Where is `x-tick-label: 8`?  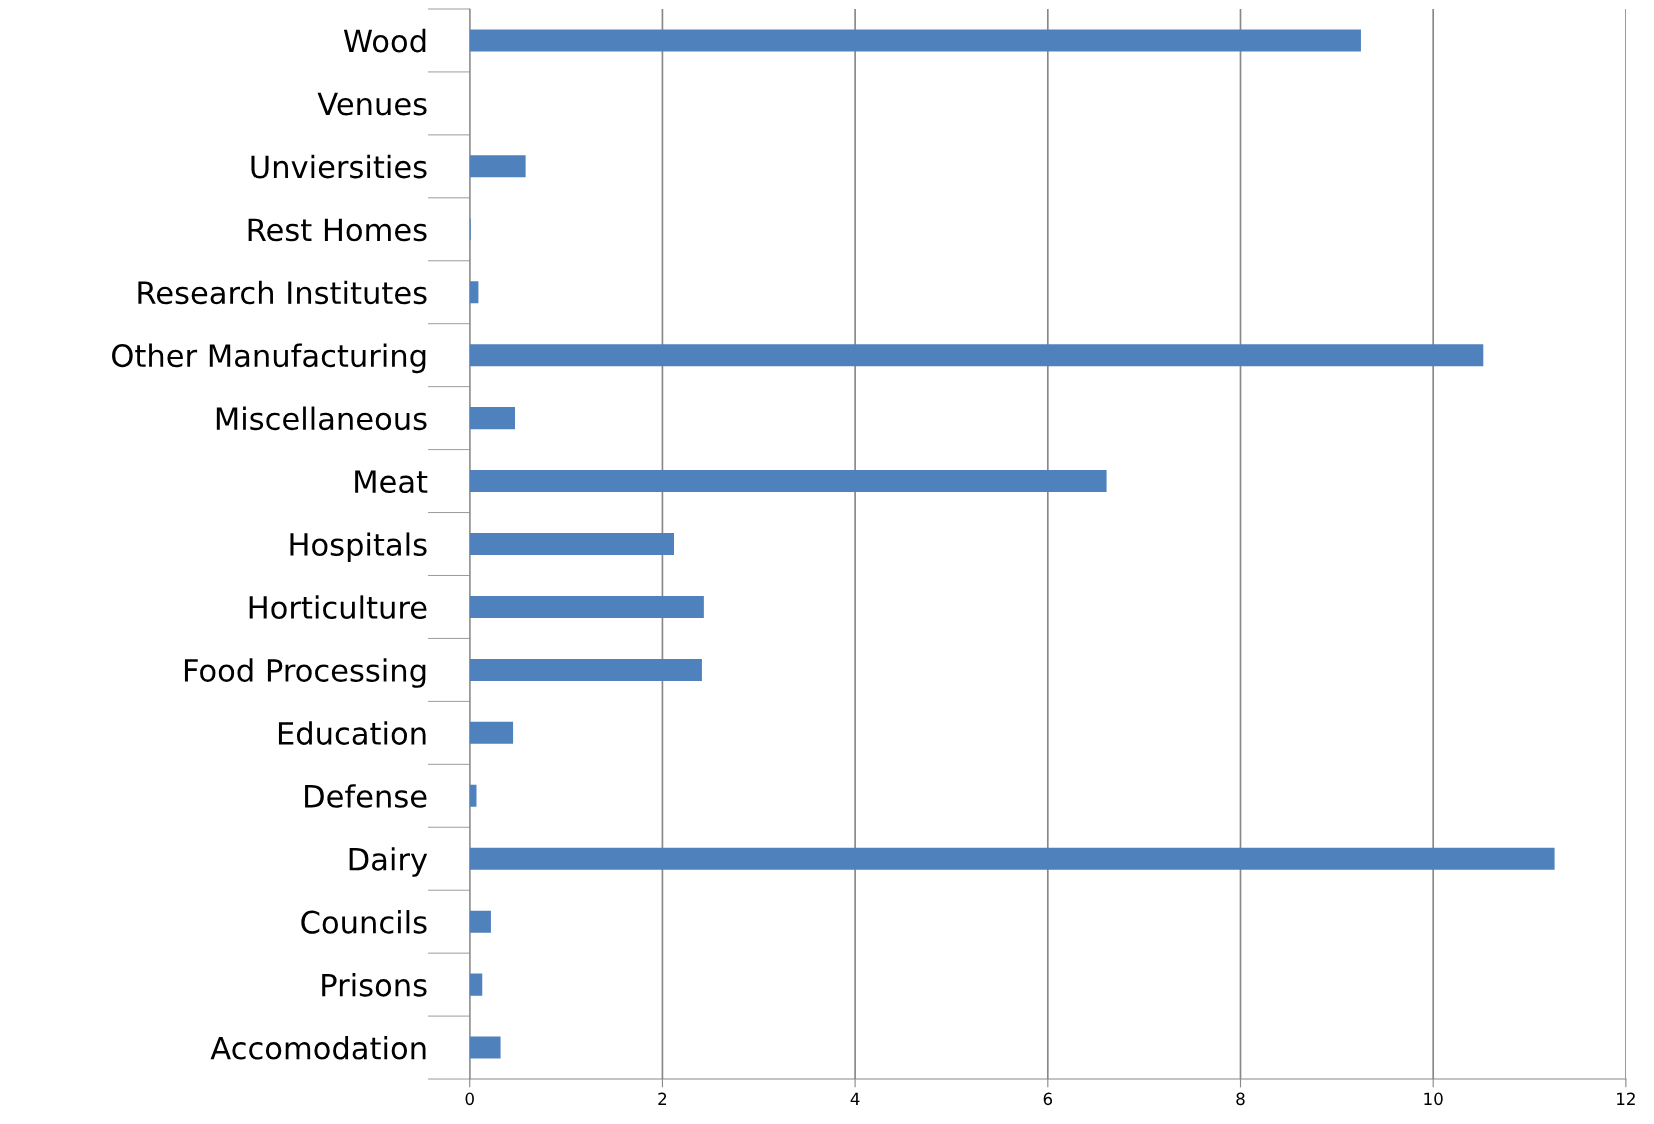
x-tick-label: 8 is located at coordinates (1240, 1099).